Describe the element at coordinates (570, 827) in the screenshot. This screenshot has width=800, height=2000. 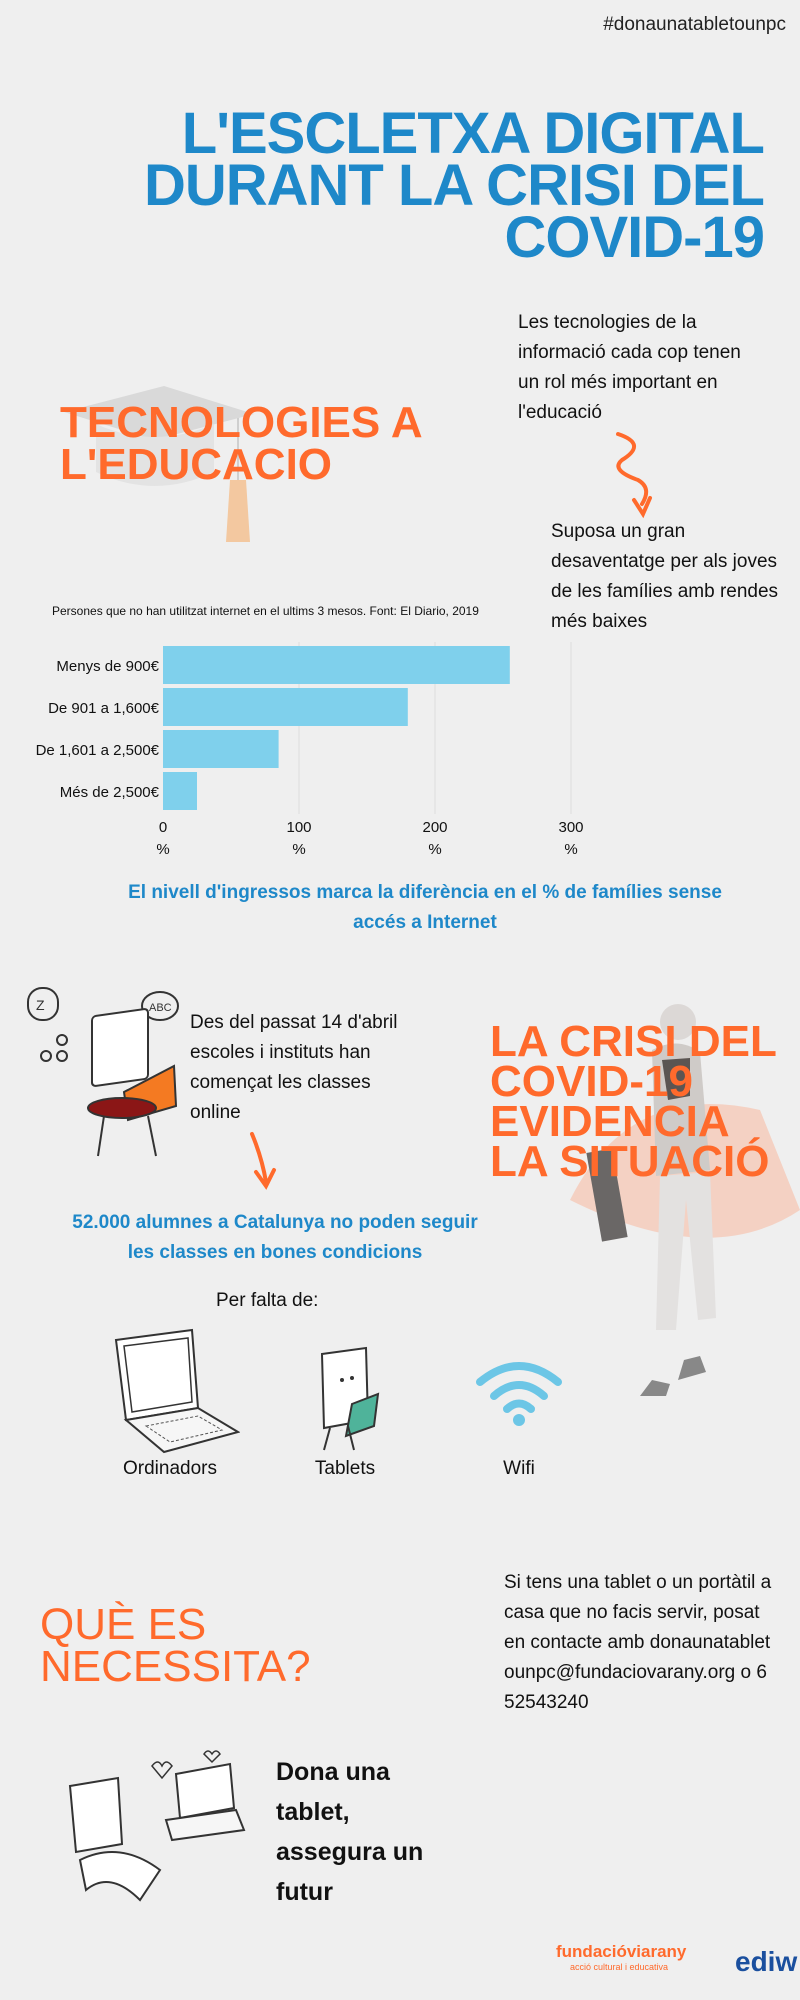
I see `tick-label: 300` at that location.